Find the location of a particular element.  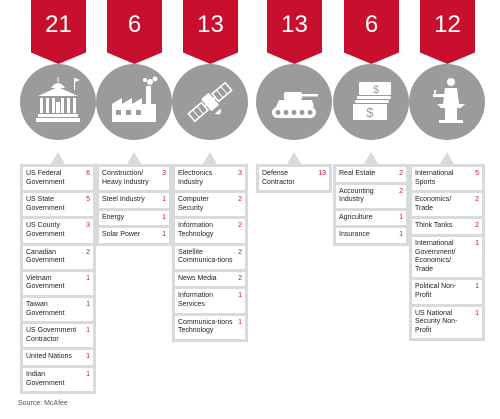

breakdown-item-label: Information Services is located at coordinates (196, 300).